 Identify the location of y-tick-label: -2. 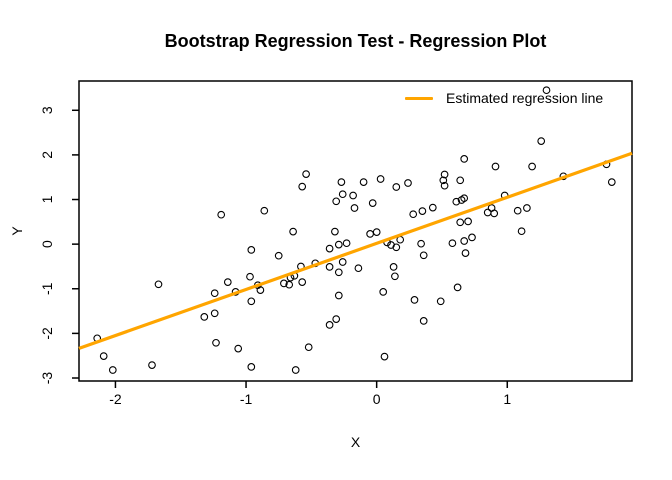
(47, 333).